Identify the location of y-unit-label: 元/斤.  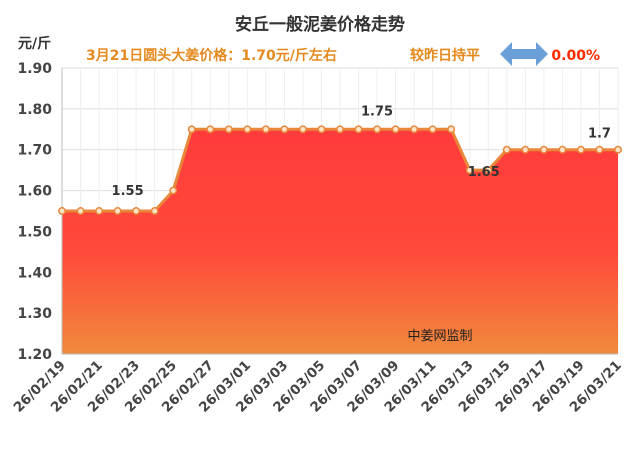
(34, 43).